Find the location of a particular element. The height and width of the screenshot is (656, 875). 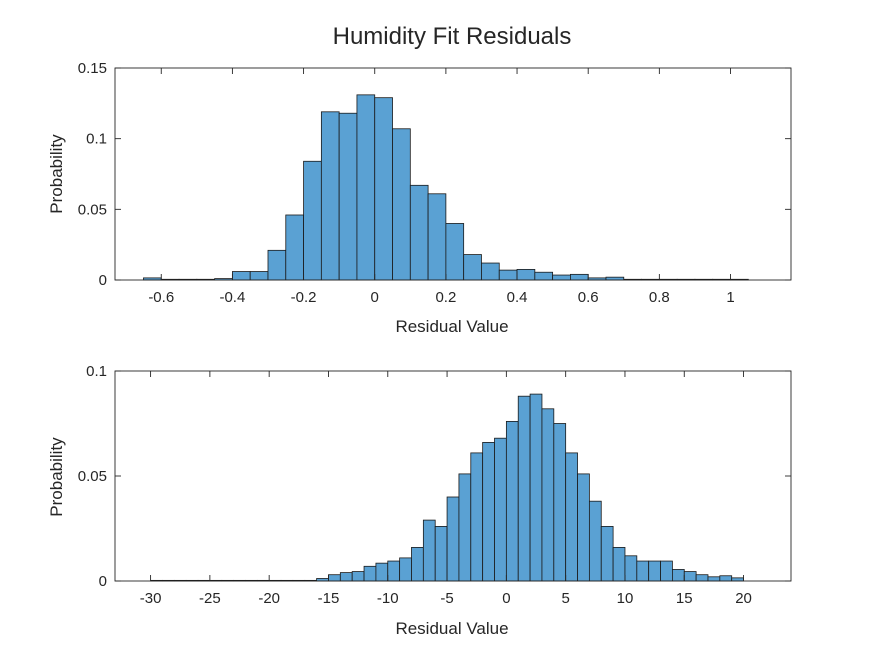

x-tick-label: -10 is located at coordinates (388, 598).